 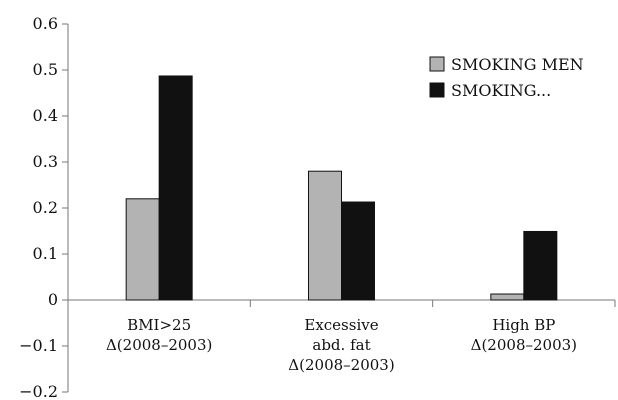 I want to click on y-tick-label: −0.1, so click(x=38, y=345).